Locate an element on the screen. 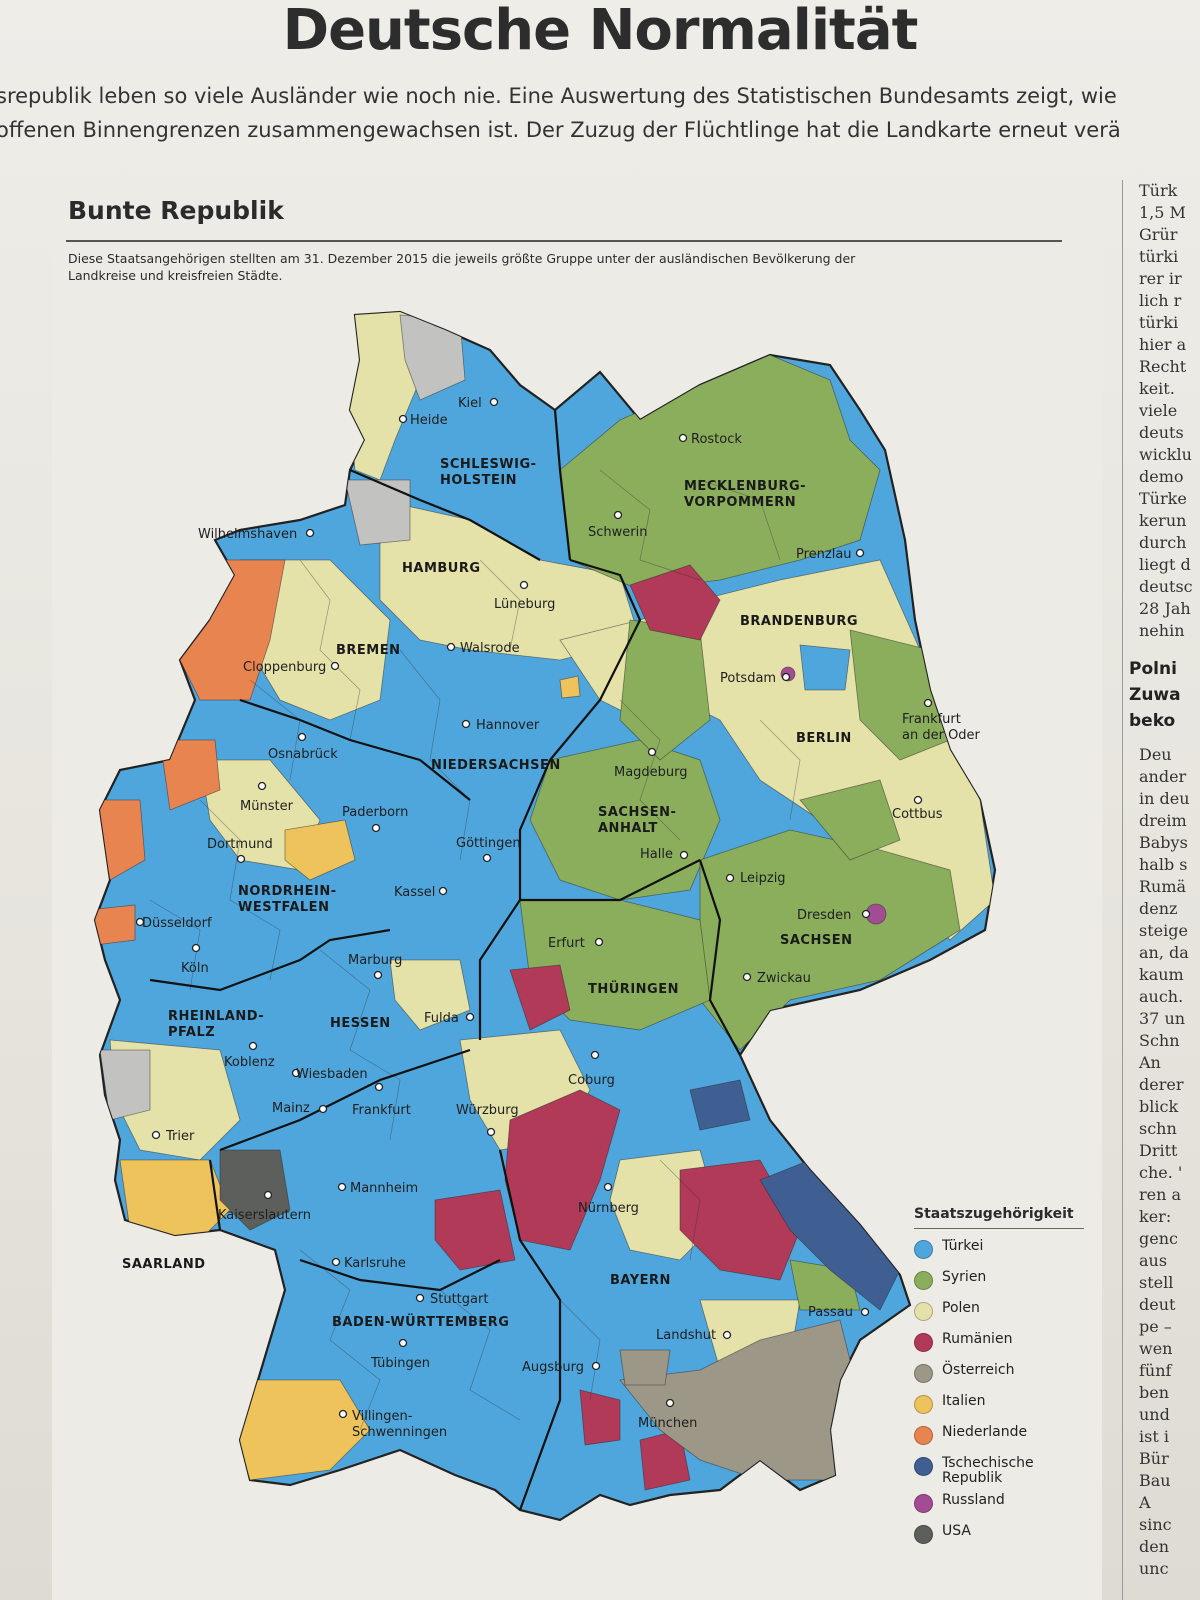  city-muenster: Münster is located at coordinates (267, 806).